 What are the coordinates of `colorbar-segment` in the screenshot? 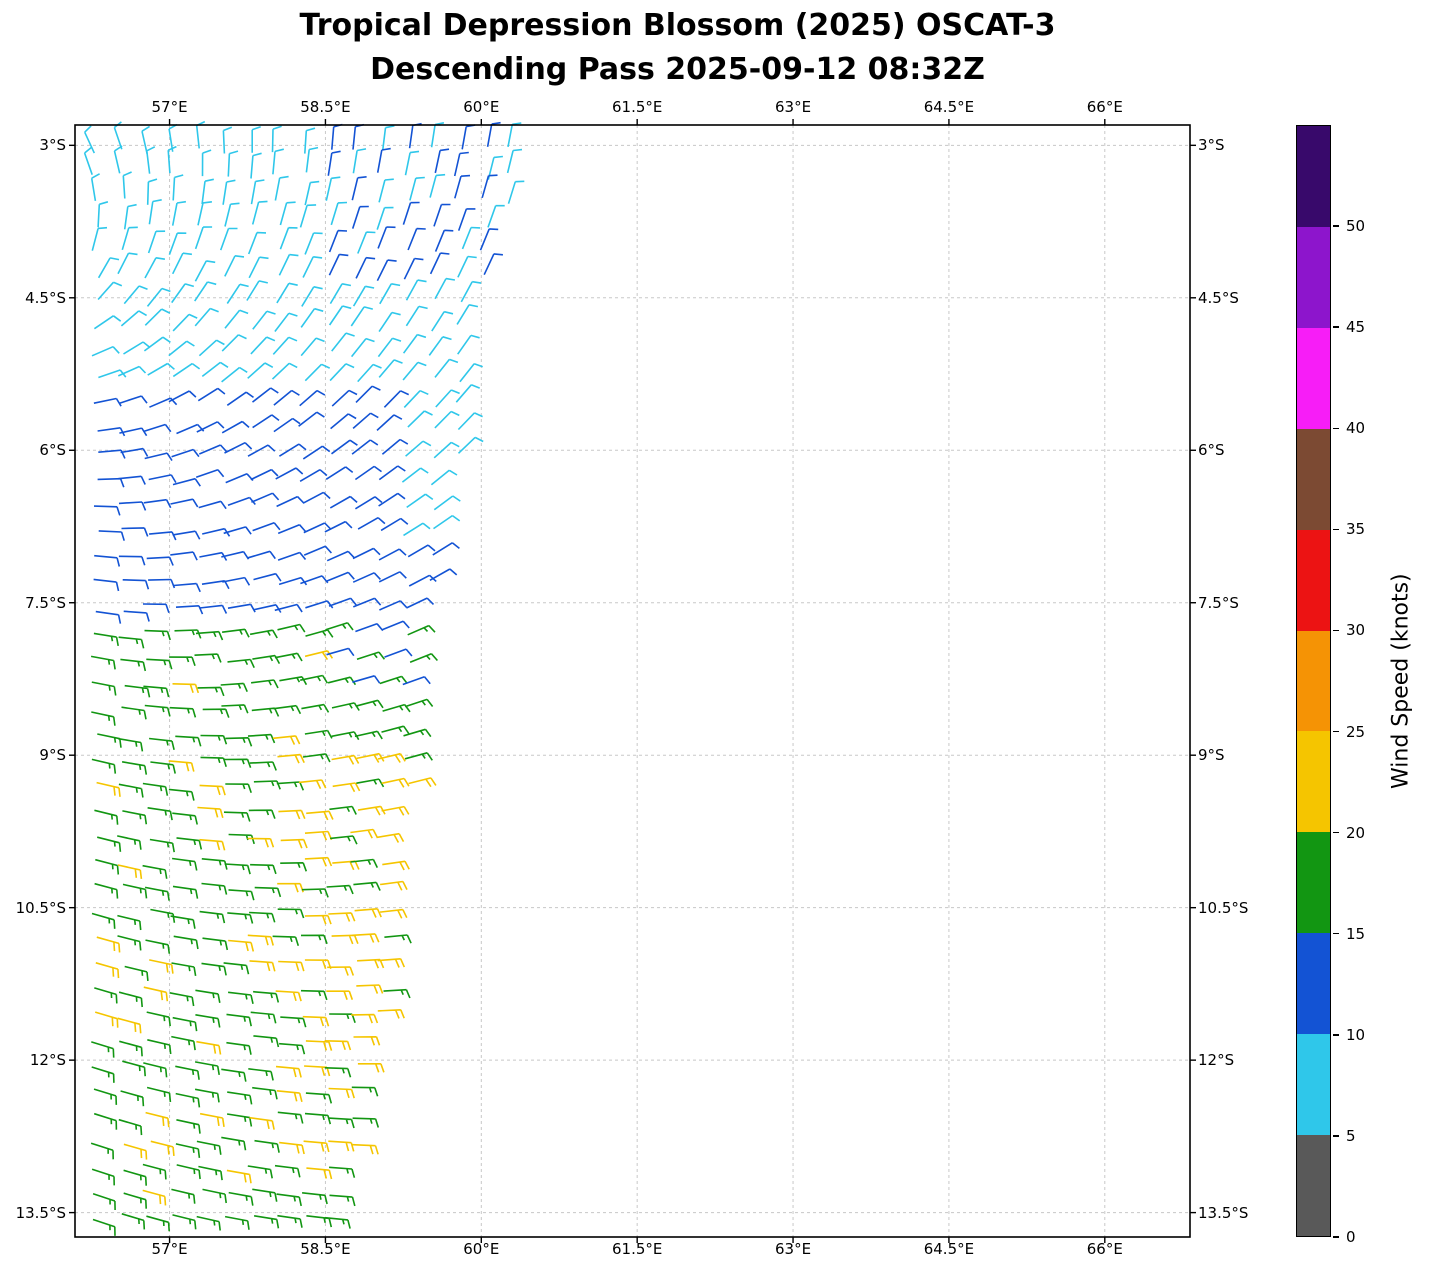 It's located at (1313, 1085).